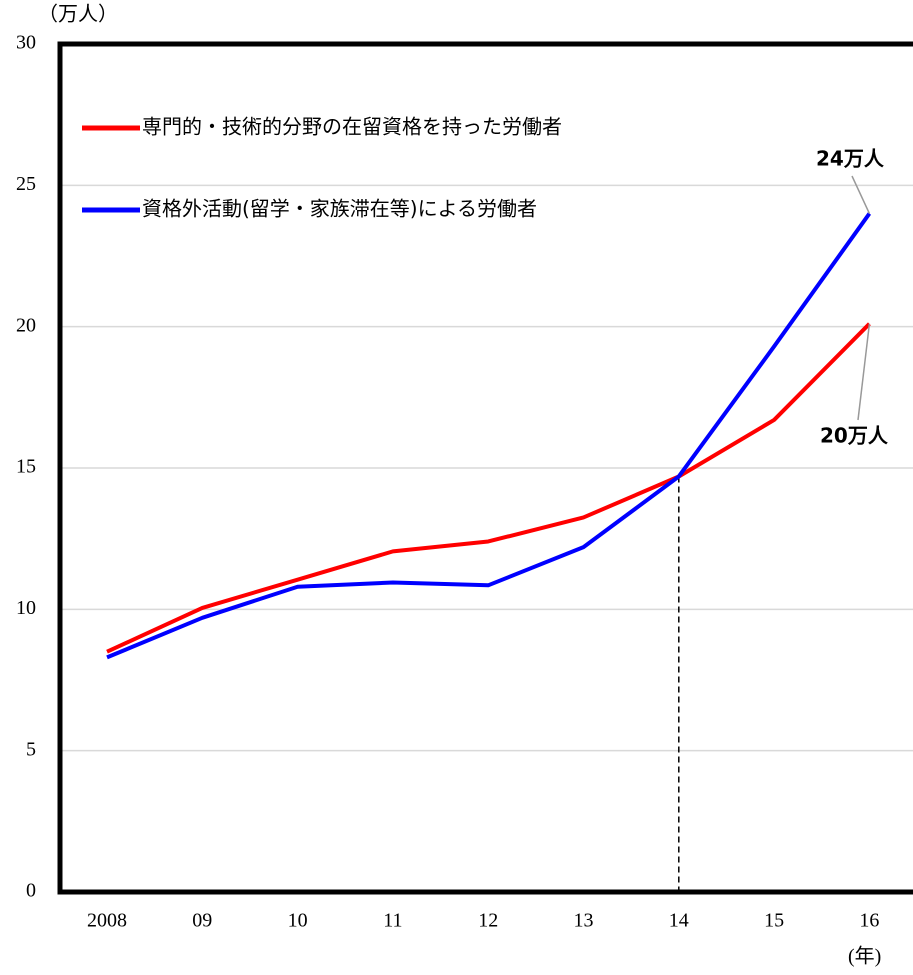 The image size is (913, 975). Describe the element at coordinates (298, 921) in the screenshot. I see `x-tick-label: 10` at that location.